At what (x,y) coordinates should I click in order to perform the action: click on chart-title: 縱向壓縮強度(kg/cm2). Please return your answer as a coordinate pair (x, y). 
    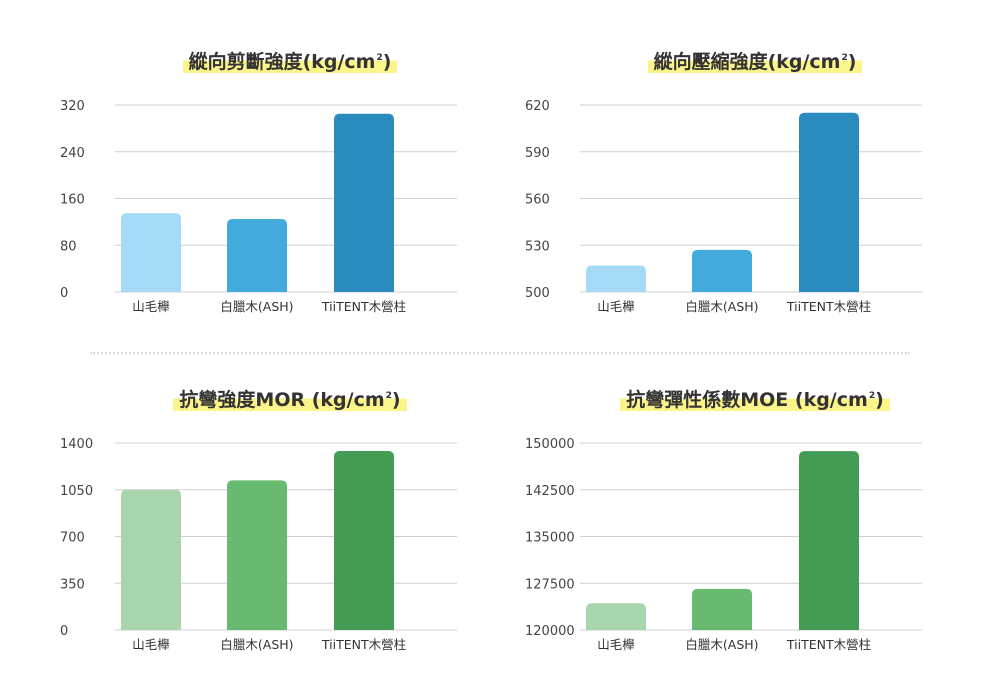
    Looking at the image, I should click on (755, 60).